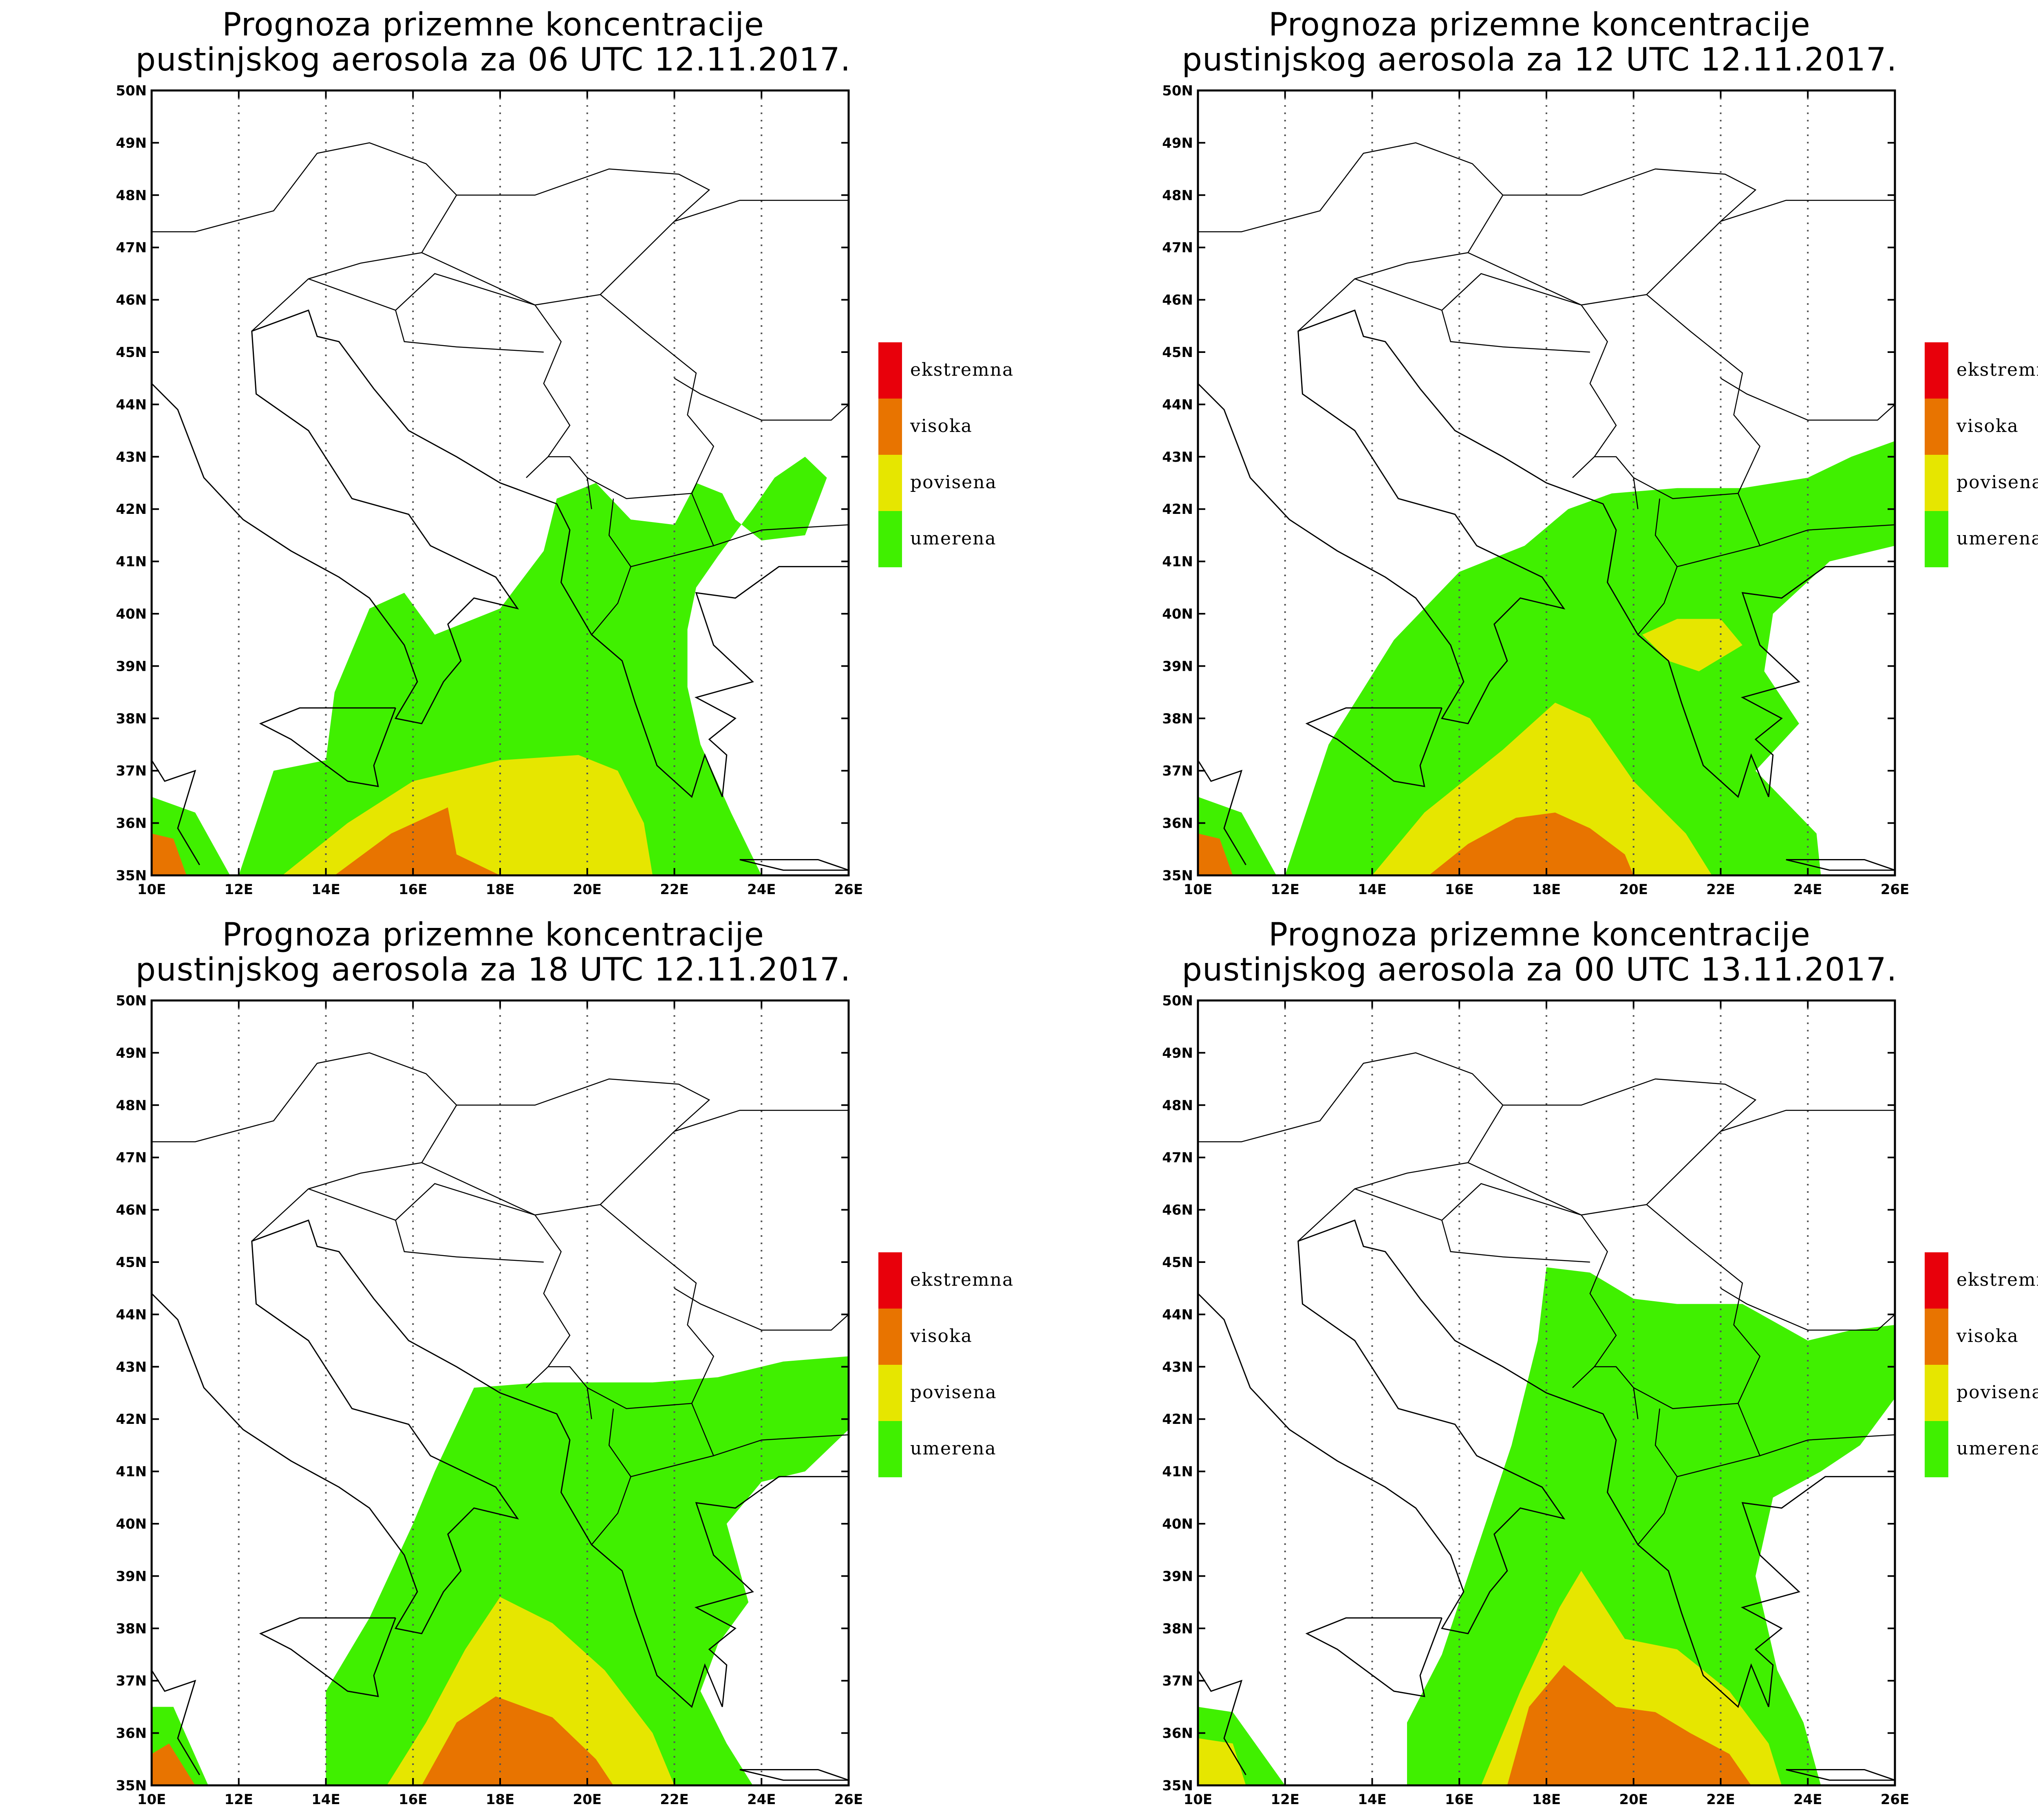  What do you see at coordinates (132, 1158) in the screenshot?
I see `y-tick-label: 47N` at bounding box center [132, 1158].